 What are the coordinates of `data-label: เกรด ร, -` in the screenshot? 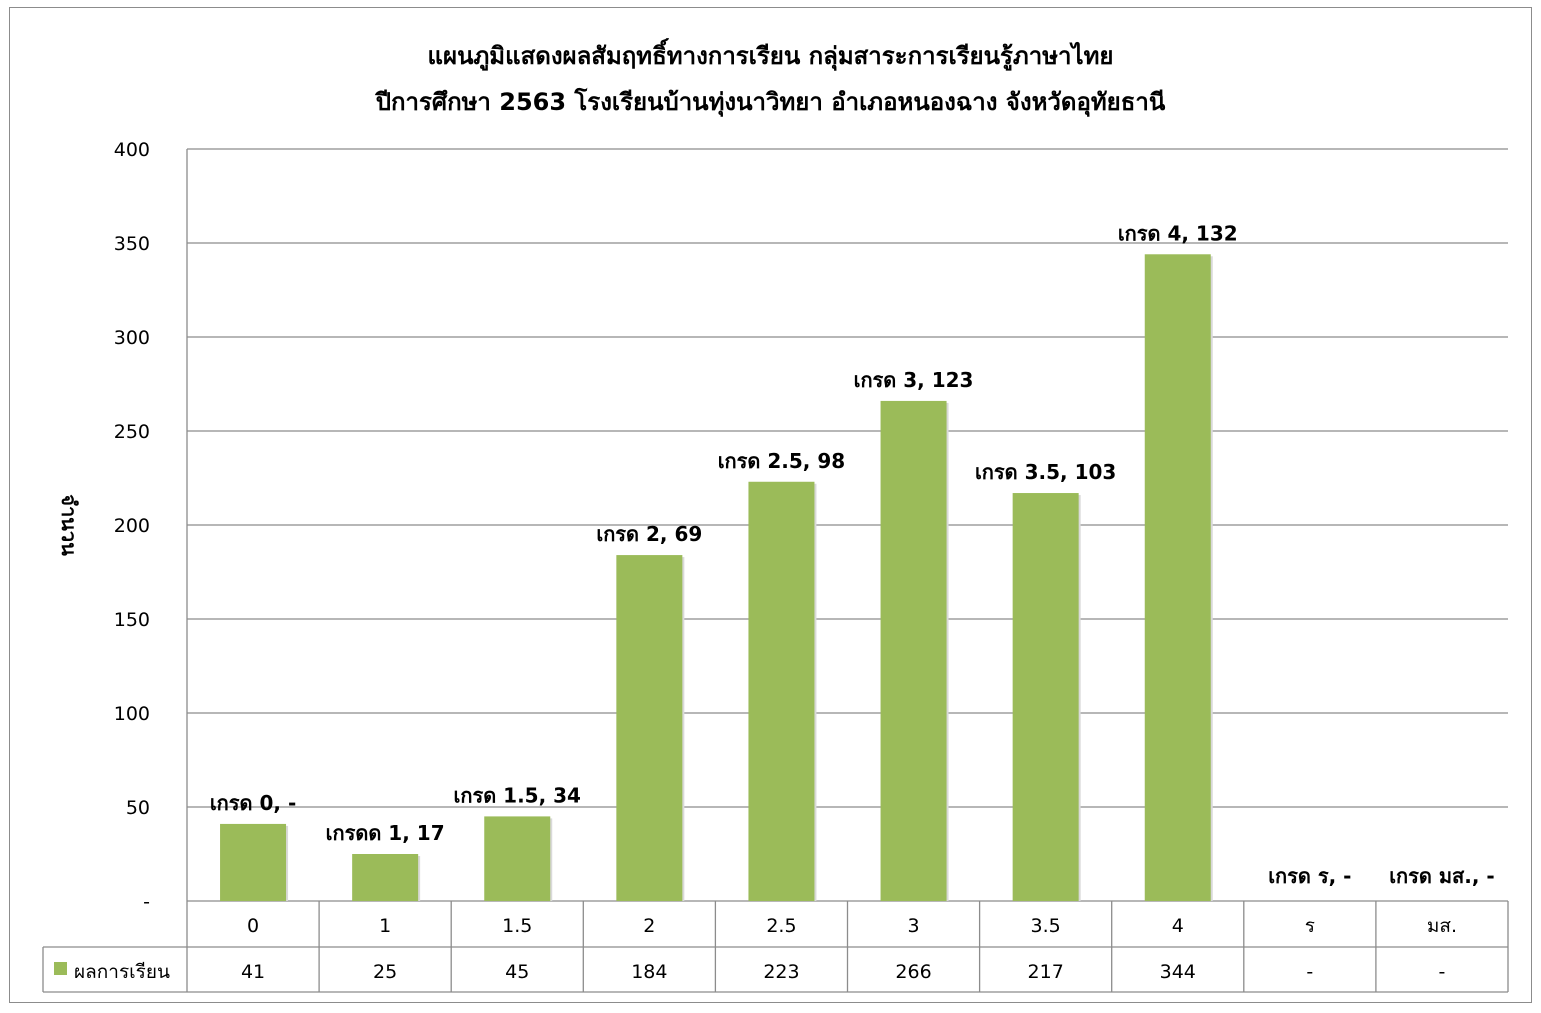 It's located at (1309, 876).